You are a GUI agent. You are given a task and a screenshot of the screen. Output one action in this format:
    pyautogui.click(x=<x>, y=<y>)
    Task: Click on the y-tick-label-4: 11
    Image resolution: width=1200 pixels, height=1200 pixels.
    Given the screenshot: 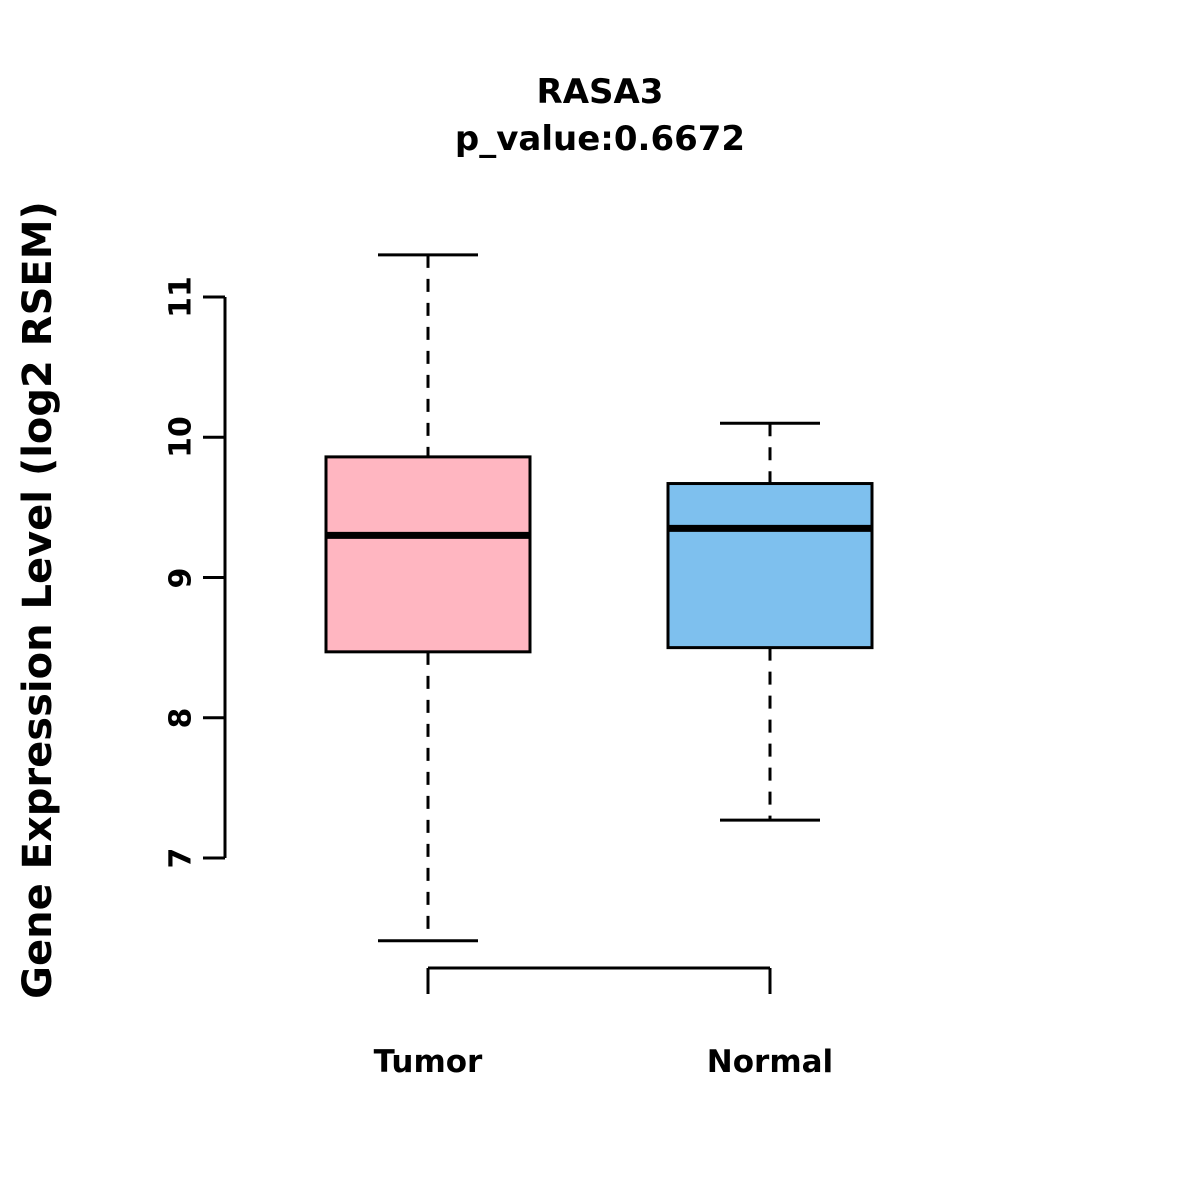 What is the action you would take?
    pyautogui.click(x=181, y=297)
    